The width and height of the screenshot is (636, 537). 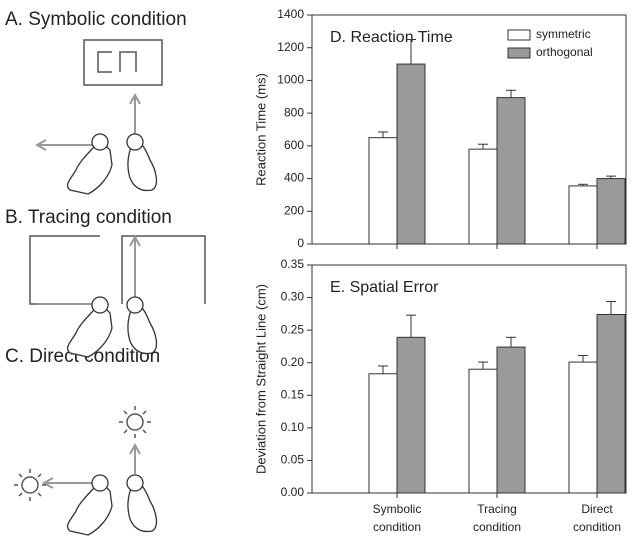 I want to click on y-tick-label: 0.20, so click(x=293, y=362).